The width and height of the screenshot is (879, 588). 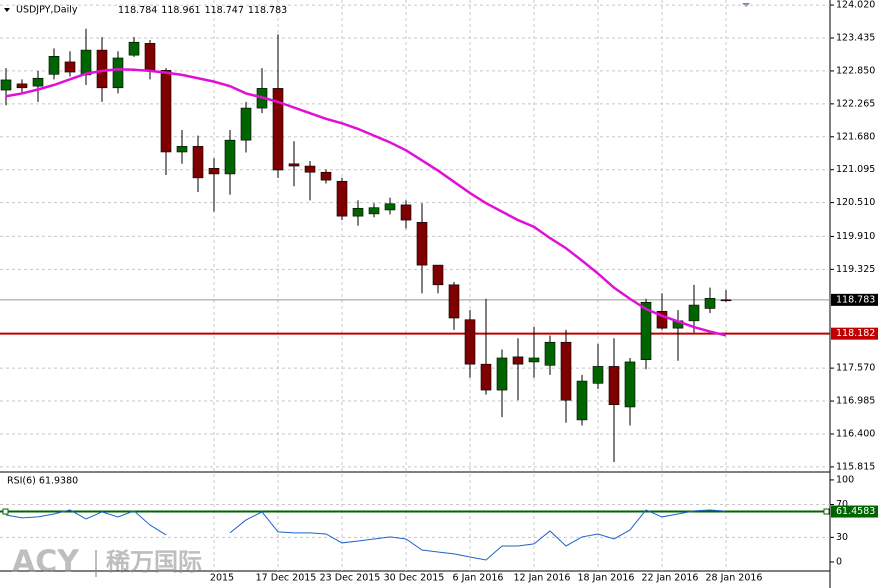 I want to click on watermark-logo: ACY, so click(x=46, y=562).